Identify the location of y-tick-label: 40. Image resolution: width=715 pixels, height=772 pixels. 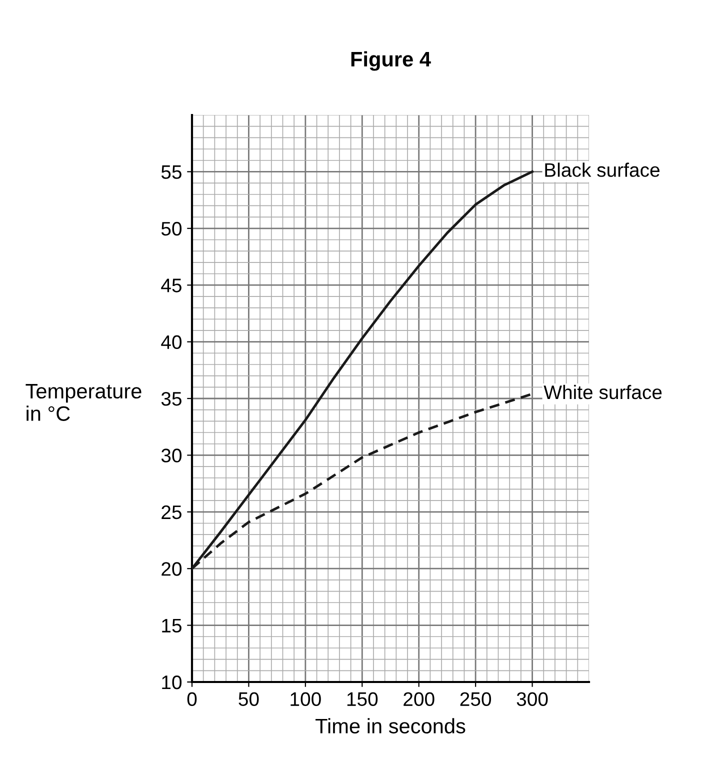
(171, 342).